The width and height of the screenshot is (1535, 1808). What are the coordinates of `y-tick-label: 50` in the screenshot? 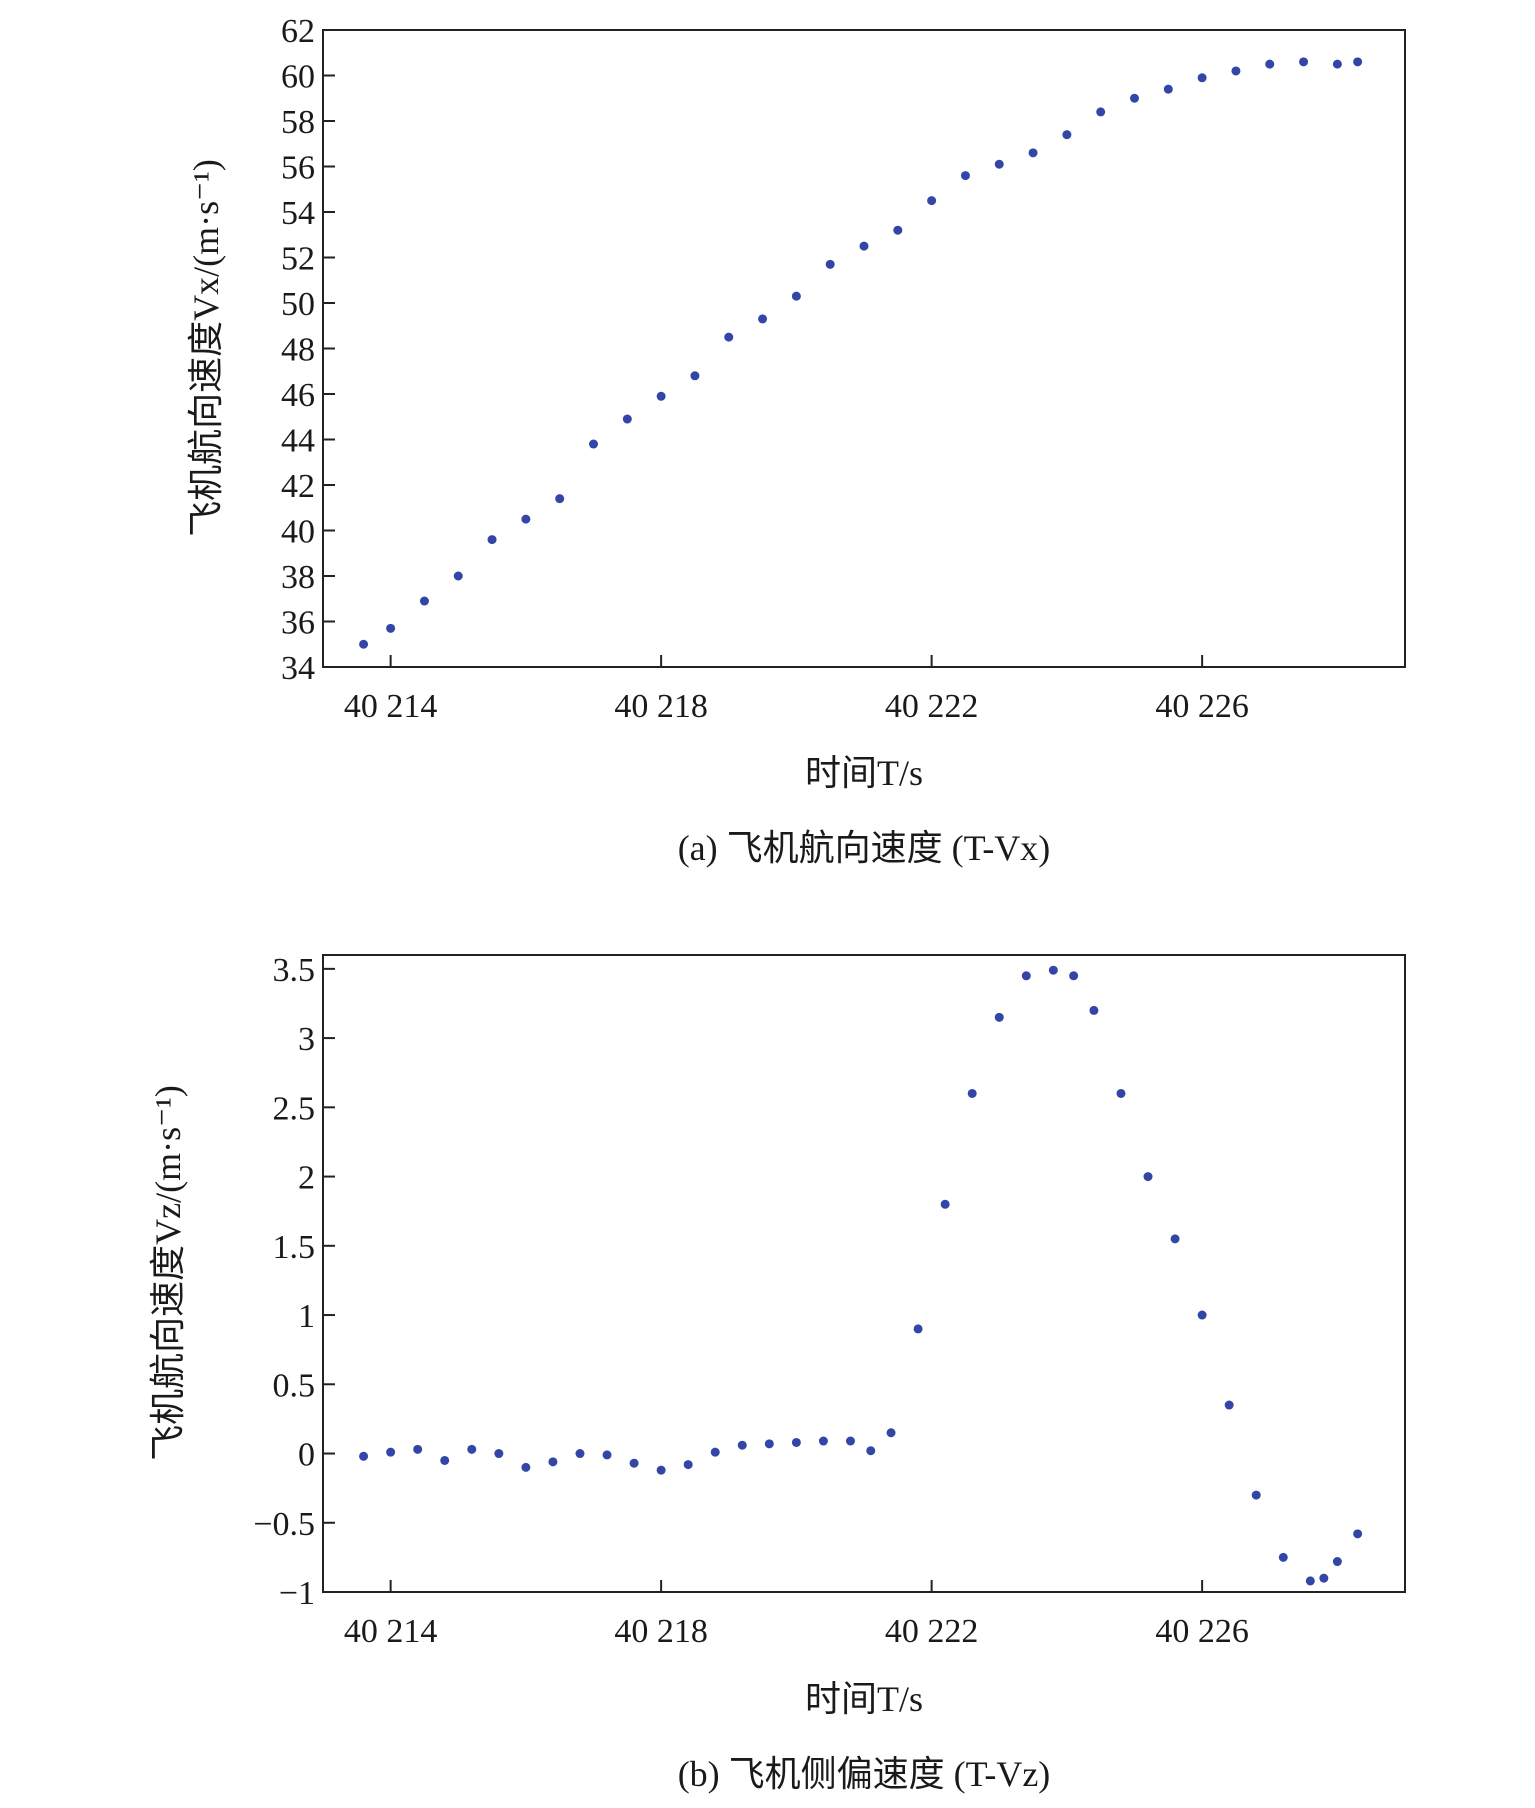 It's located at (298, 304).